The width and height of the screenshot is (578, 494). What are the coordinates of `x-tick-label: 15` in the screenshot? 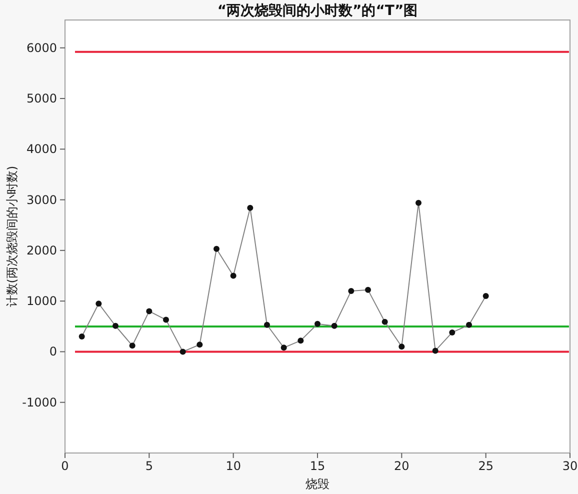 It's located at (318, 466).